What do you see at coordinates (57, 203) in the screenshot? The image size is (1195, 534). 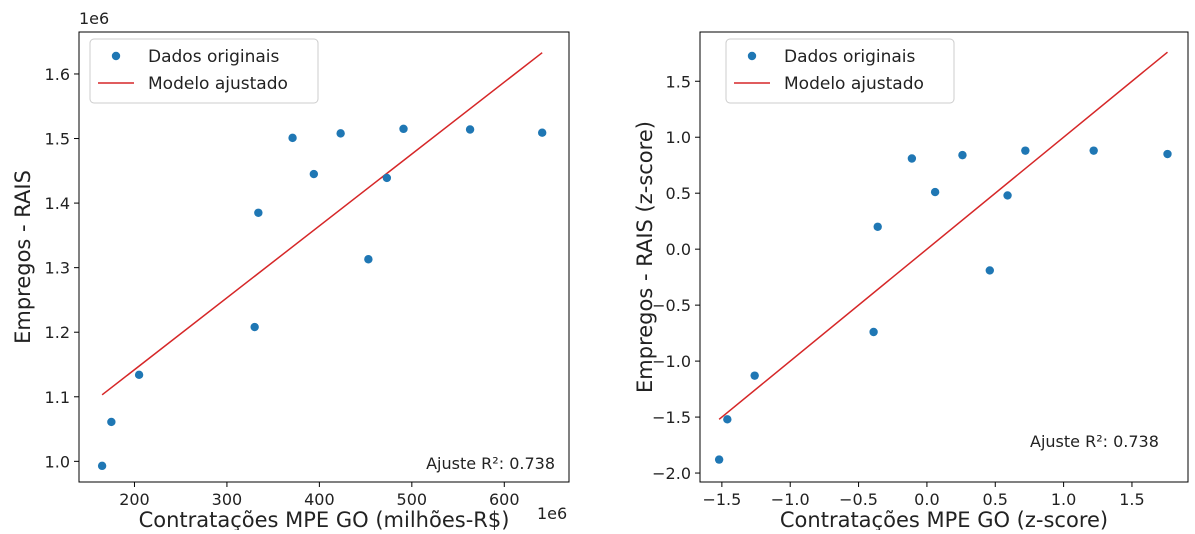 I see `y-tick-label: 1.4` at bounding box center [57, 203].